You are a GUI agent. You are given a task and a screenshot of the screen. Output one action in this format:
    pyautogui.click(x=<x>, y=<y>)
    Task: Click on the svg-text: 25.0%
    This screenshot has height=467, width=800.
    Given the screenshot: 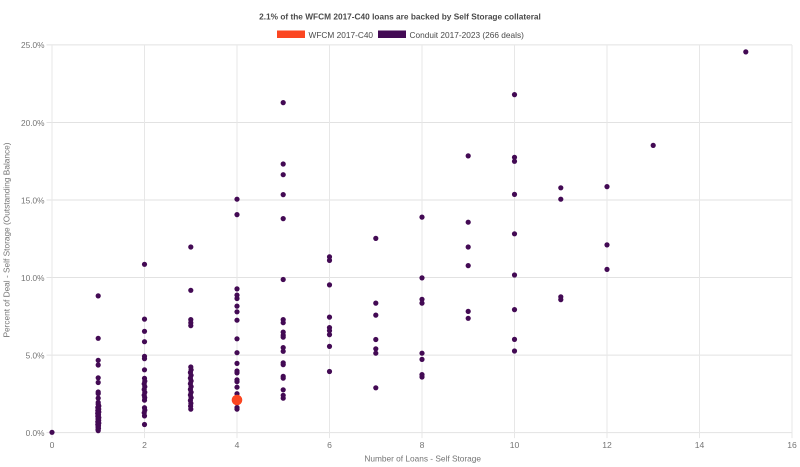 What is the action you would take?
    pyautogui.click(x=33, y=45)
    